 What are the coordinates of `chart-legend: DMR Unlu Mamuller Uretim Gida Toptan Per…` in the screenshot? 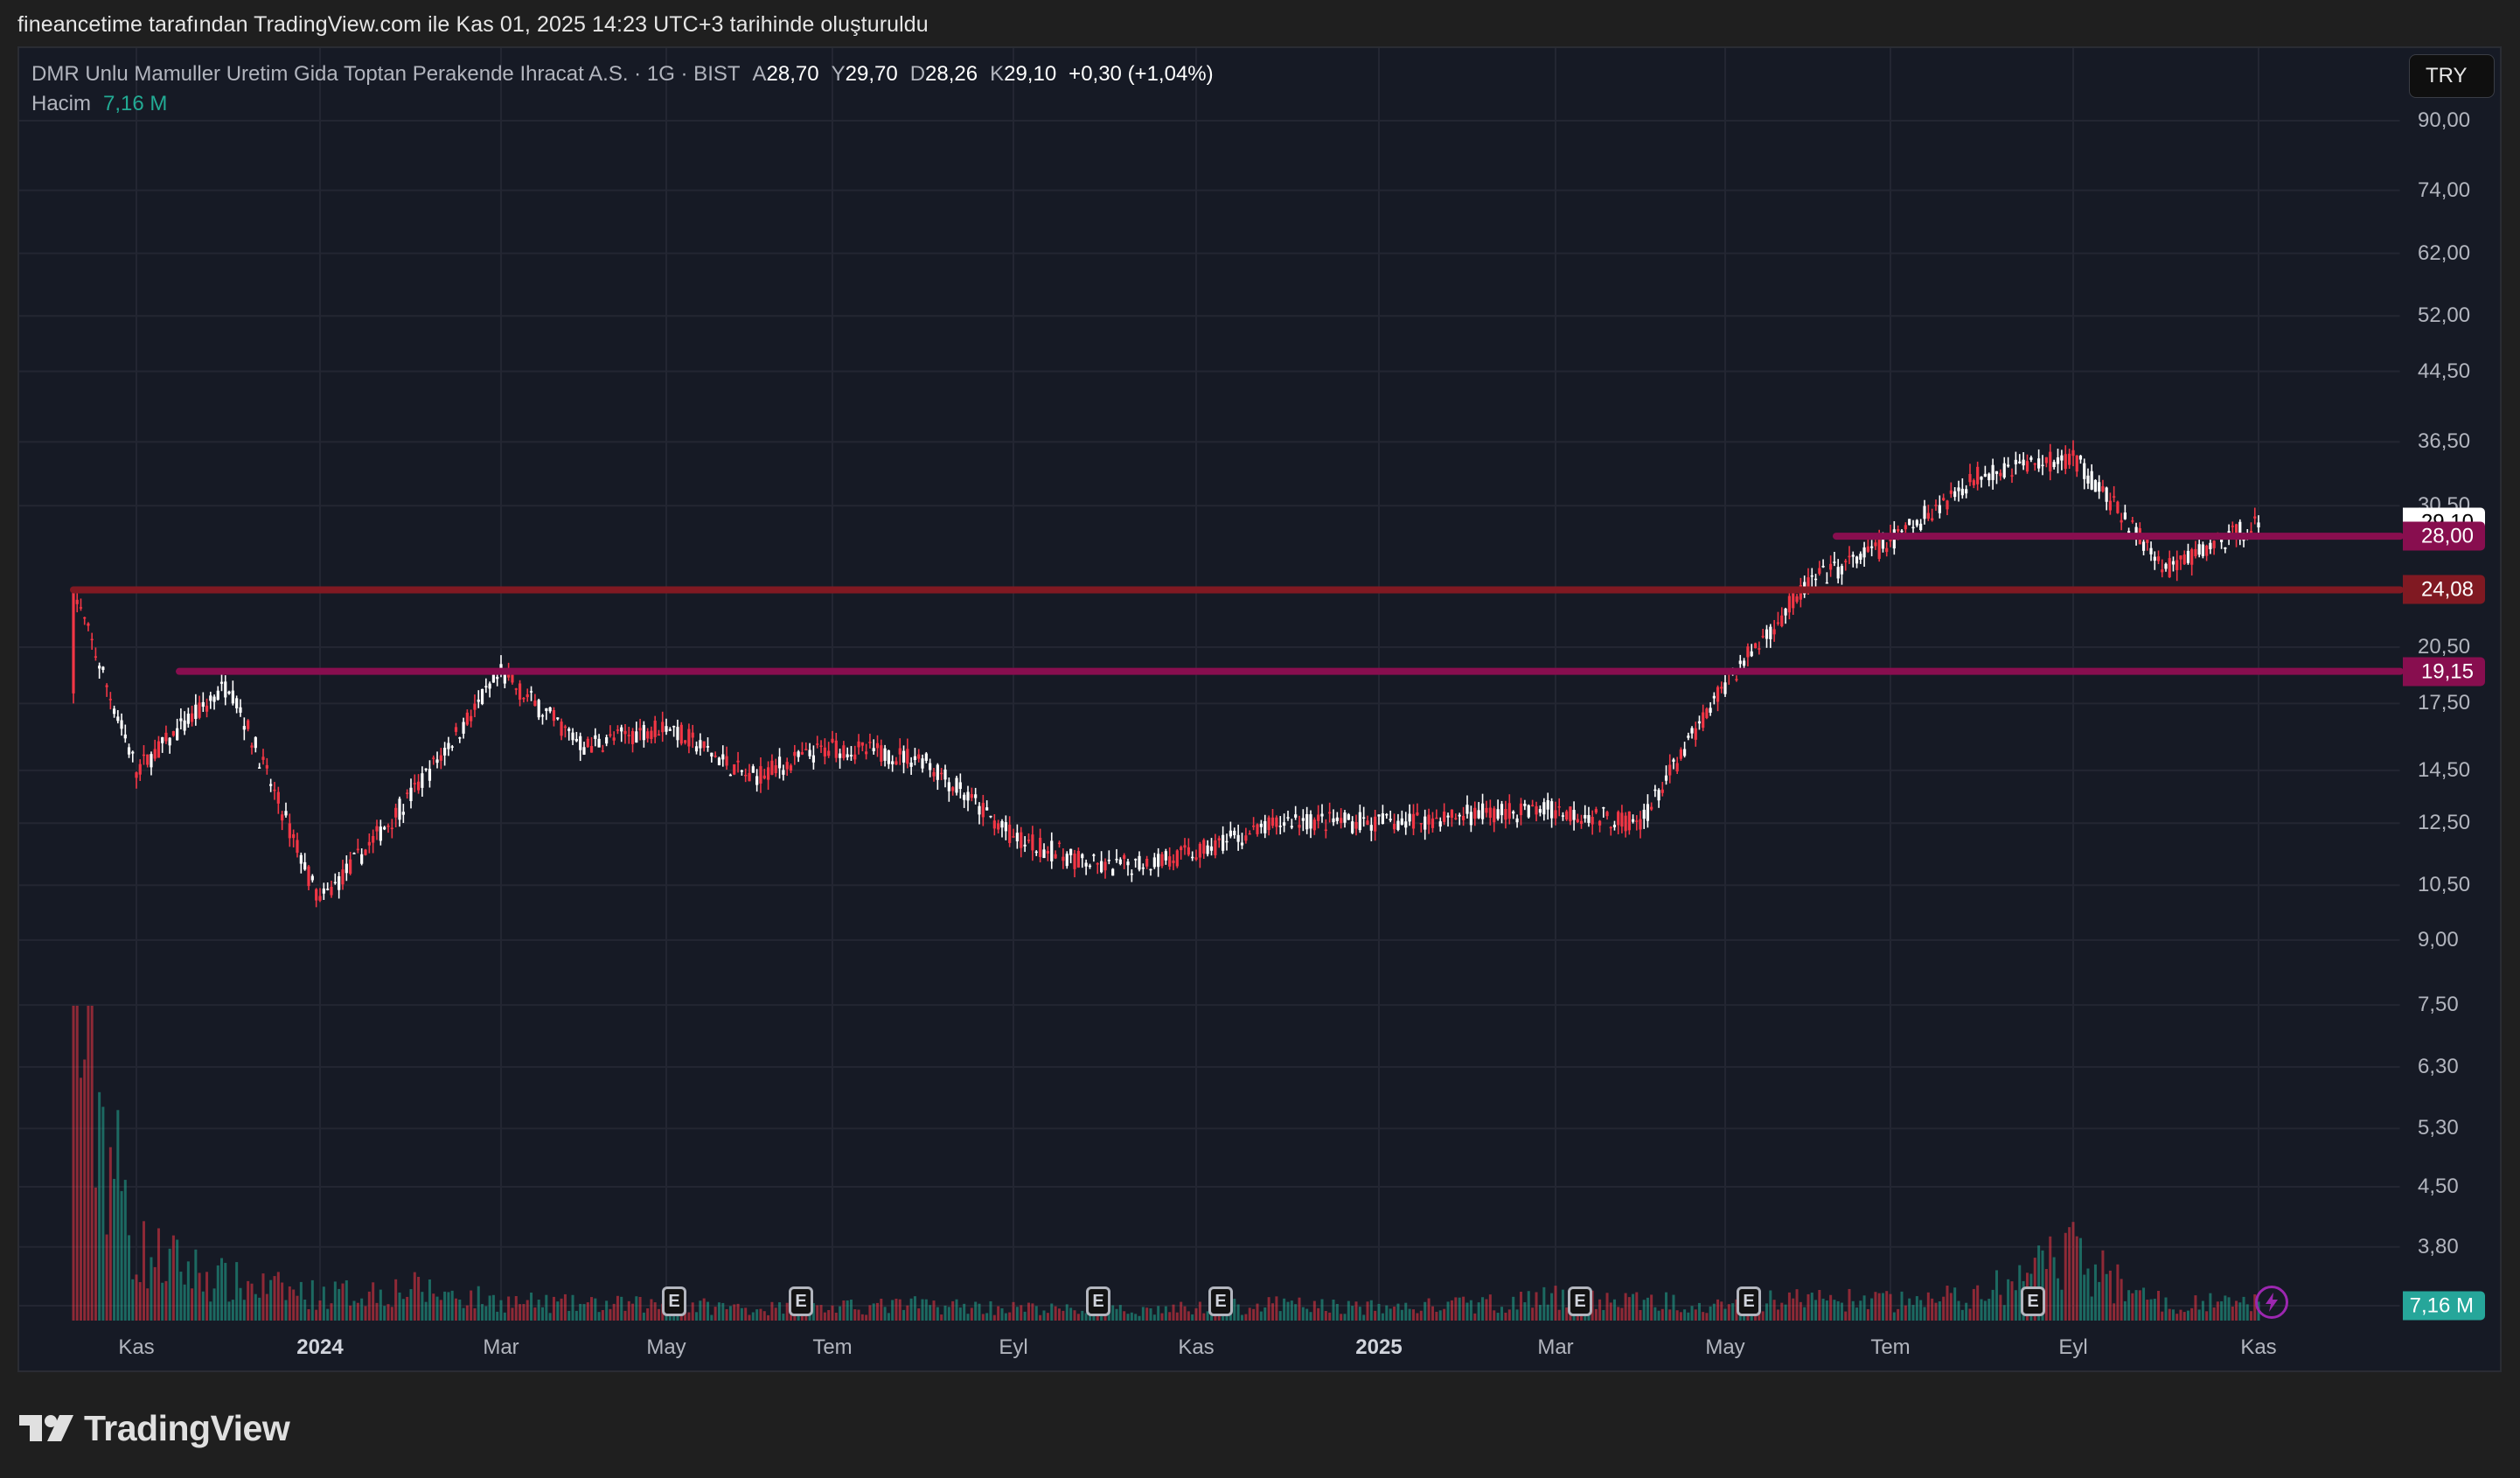 It's located at (622, 89).